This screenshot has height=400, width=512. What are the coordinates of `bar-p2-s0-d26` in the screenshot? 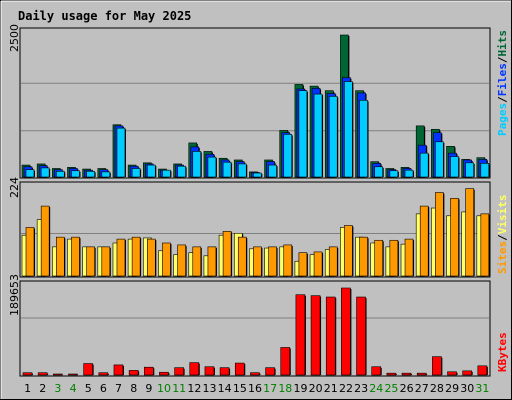 It's located at (406, 374).